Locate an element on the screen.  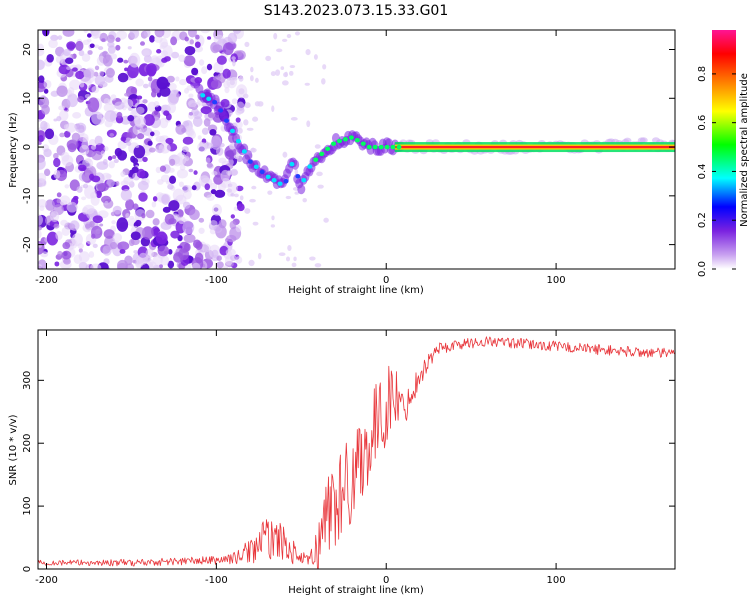
spectrogram-x-tick-label: 0 is located at coordinates (386, 280).